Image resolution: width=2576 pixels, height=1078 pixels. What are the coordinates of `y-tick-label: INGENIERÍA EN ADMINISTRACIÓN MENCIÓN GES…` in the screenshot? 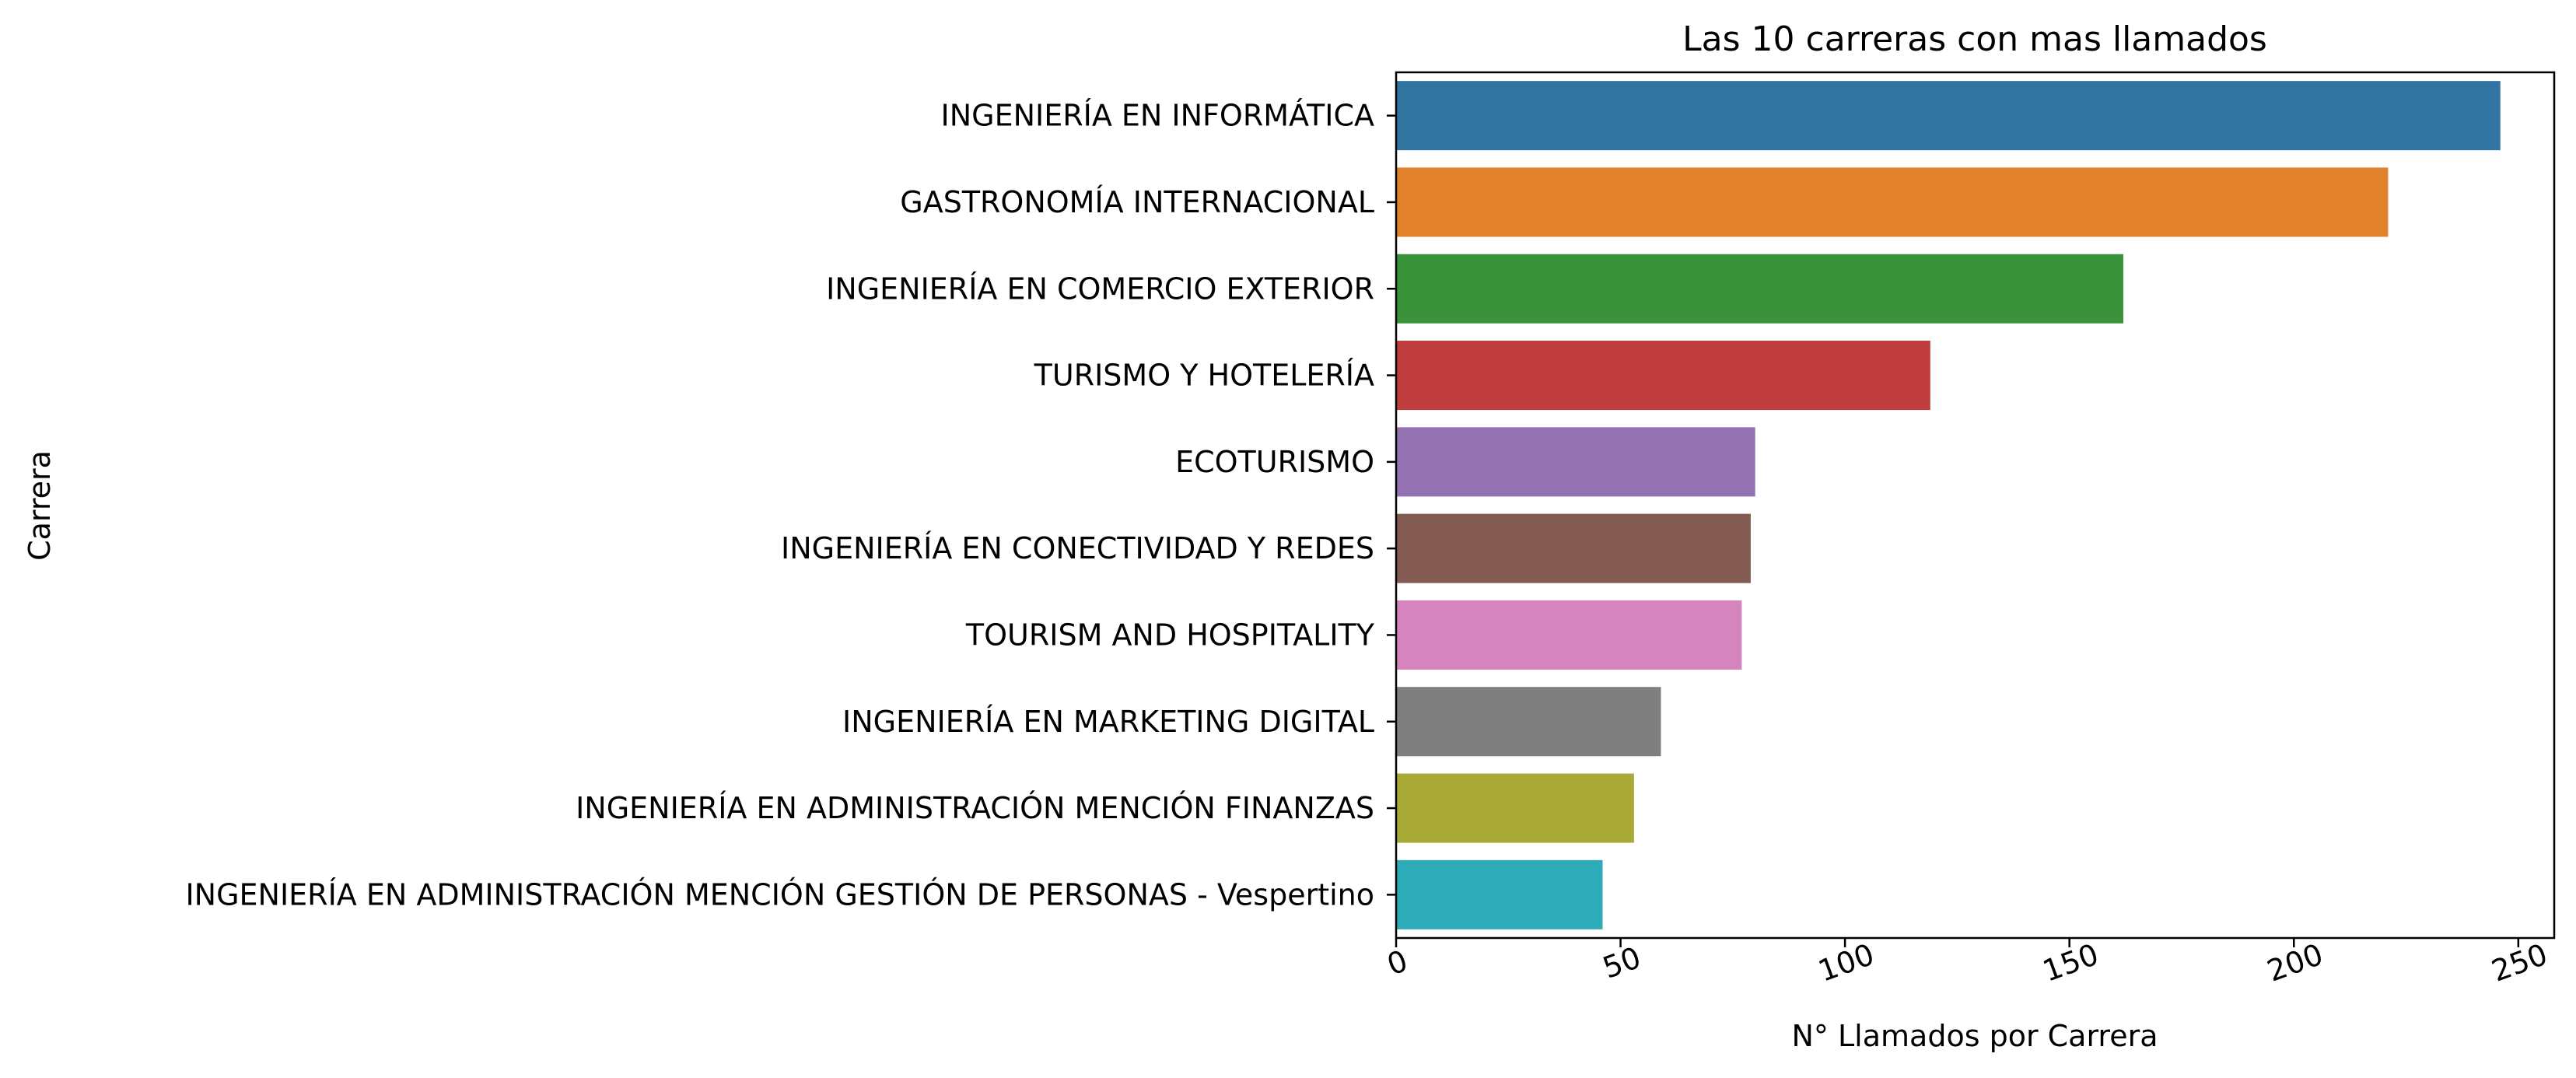 It's located at (780, 895).